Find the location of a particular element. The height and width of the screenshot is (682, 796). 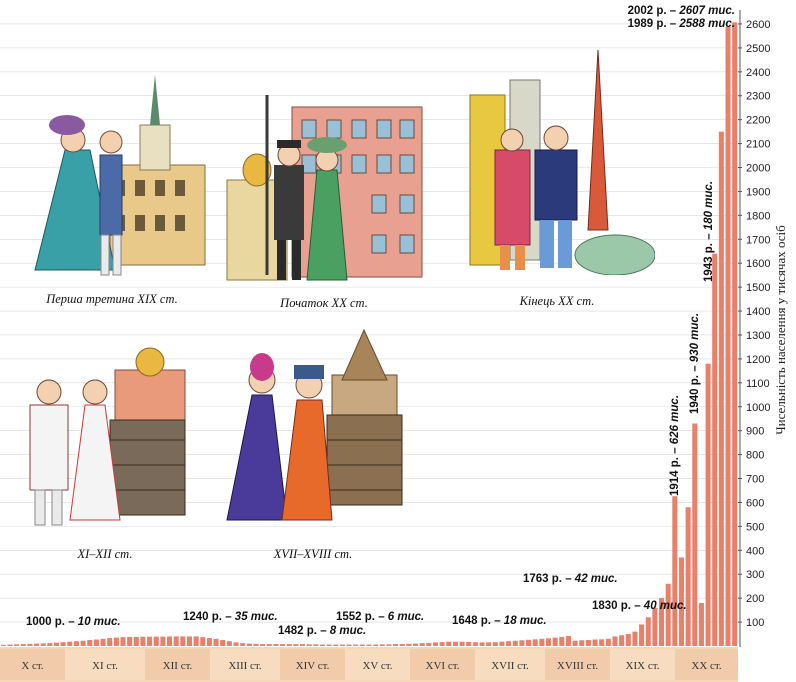

17th-18th-century-figures-icon is located at coordinates (314, 424).